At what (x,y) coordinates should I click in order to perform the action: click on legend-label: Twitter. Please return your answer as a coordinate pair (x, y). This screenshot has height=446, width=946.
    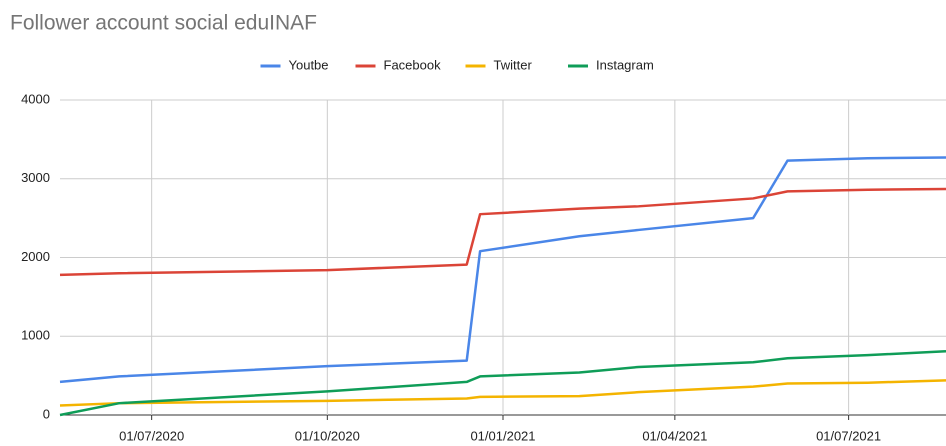
    Looking at the image, I should click on (513, 64).